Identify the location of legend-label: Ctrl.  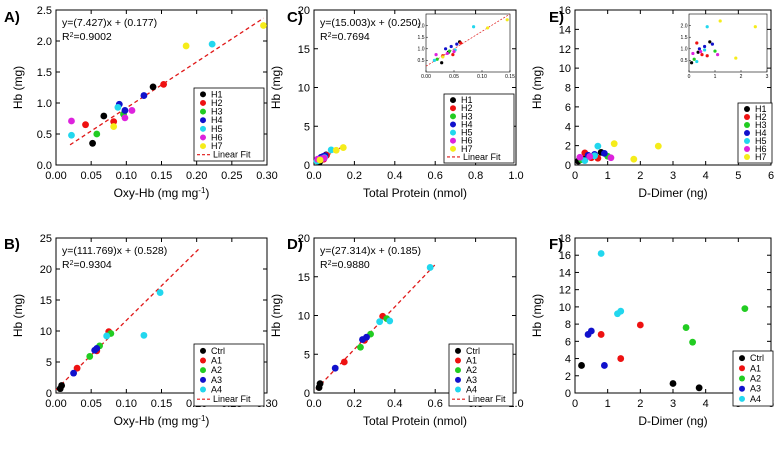
(473, 351).